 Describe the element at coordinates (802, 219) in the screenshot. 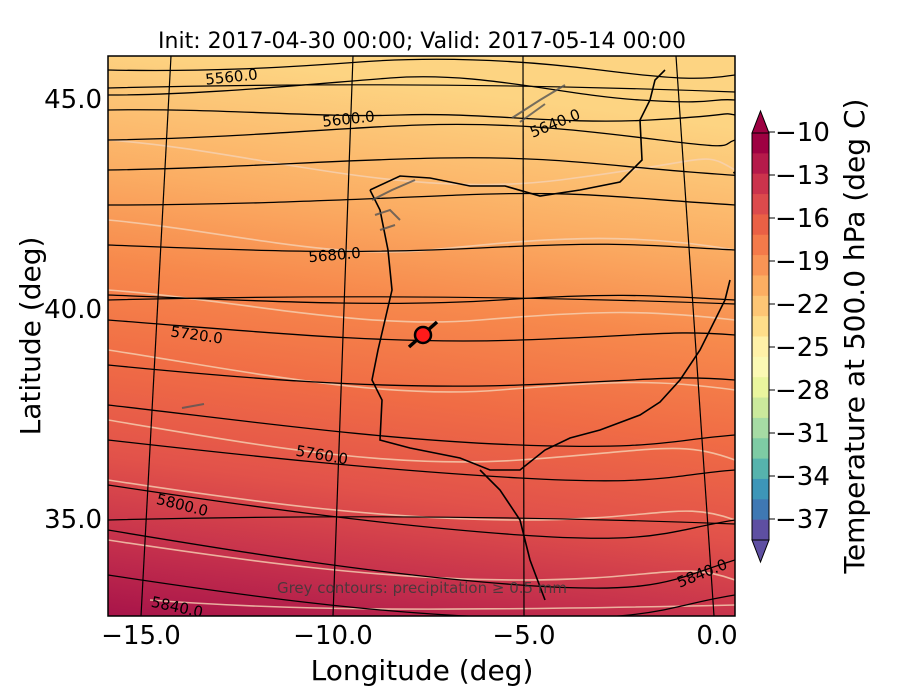

I see `colorbar-tick-label: −16` at that location.